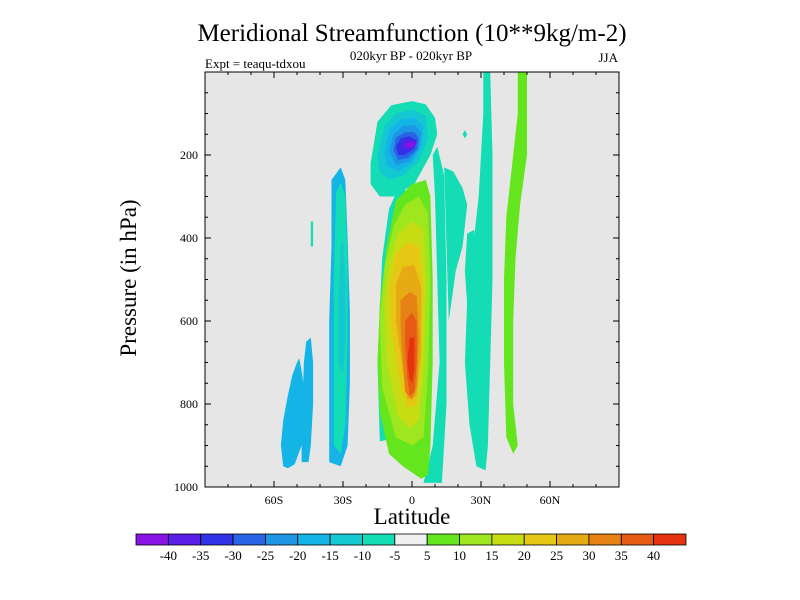 The height and width of the screenshot is (600, 800). What do you see at coordinates (297, 555) in the screenshot?
I see `colorbar-label: -20` at bounding box center [297, 555].